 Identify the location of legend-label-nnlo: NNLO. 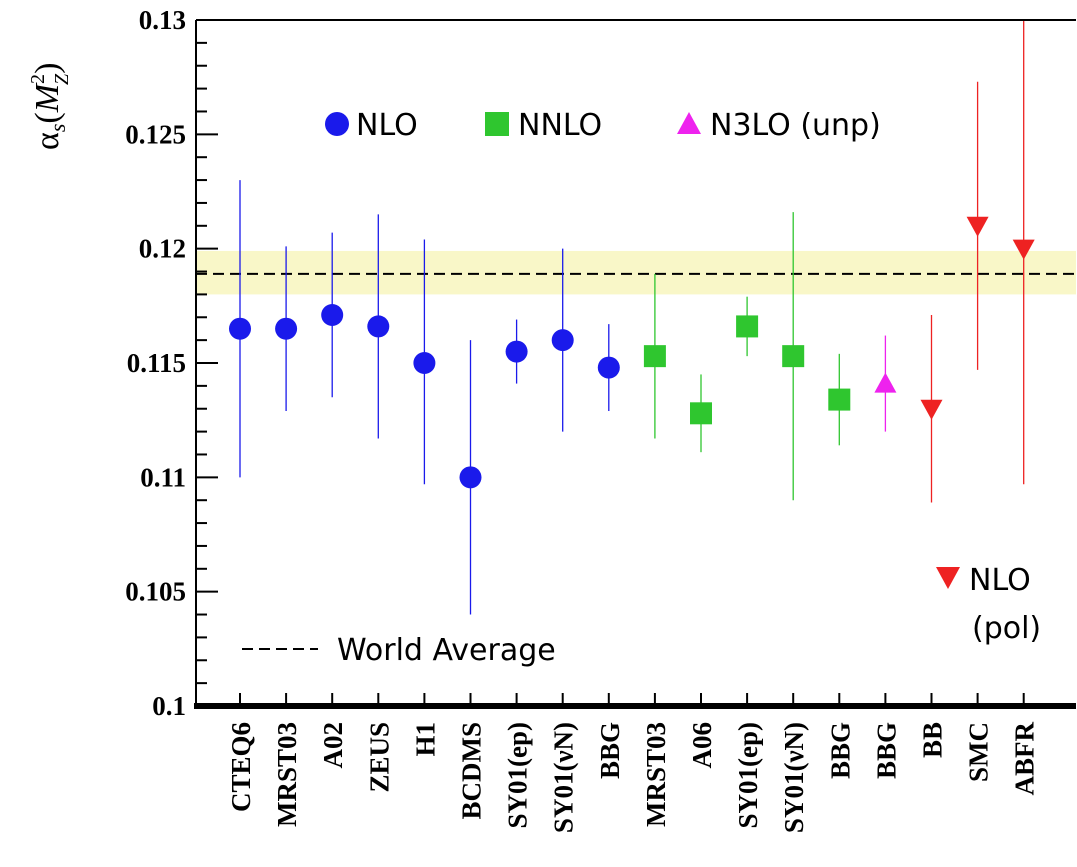
(560, 125).